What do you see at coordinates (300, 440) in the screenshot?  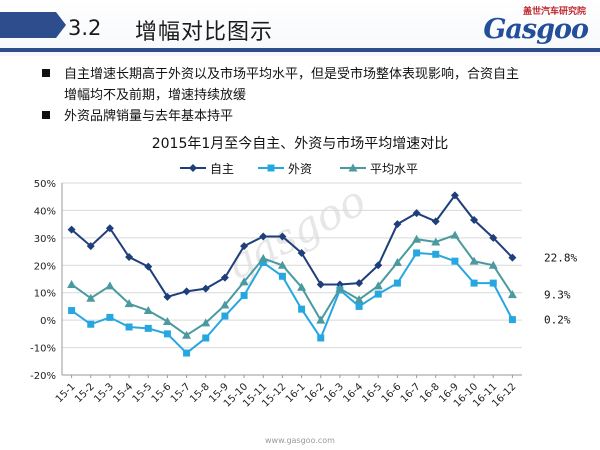 I see `footer-url: www.gasgoo.com` at bounding box center [300, 440].